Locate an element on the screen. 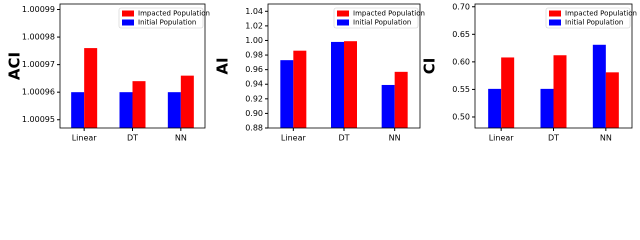 The image size is (640, 240). y-tick-label: 1.00097 is located at coordinates (38, 64).